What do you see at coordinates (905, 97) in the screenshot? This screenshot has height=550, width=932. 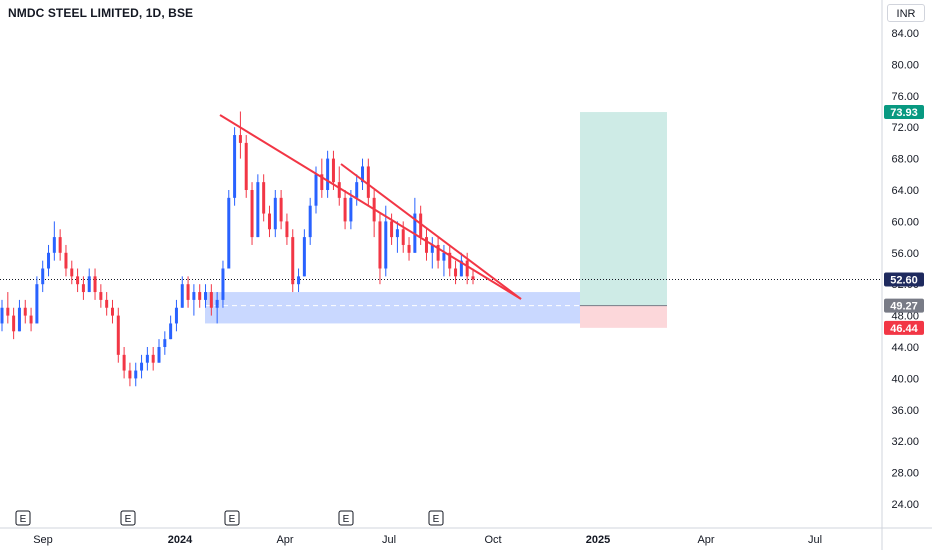 I see `y-tick-label: 76.00` at bounding box center [905, 97].